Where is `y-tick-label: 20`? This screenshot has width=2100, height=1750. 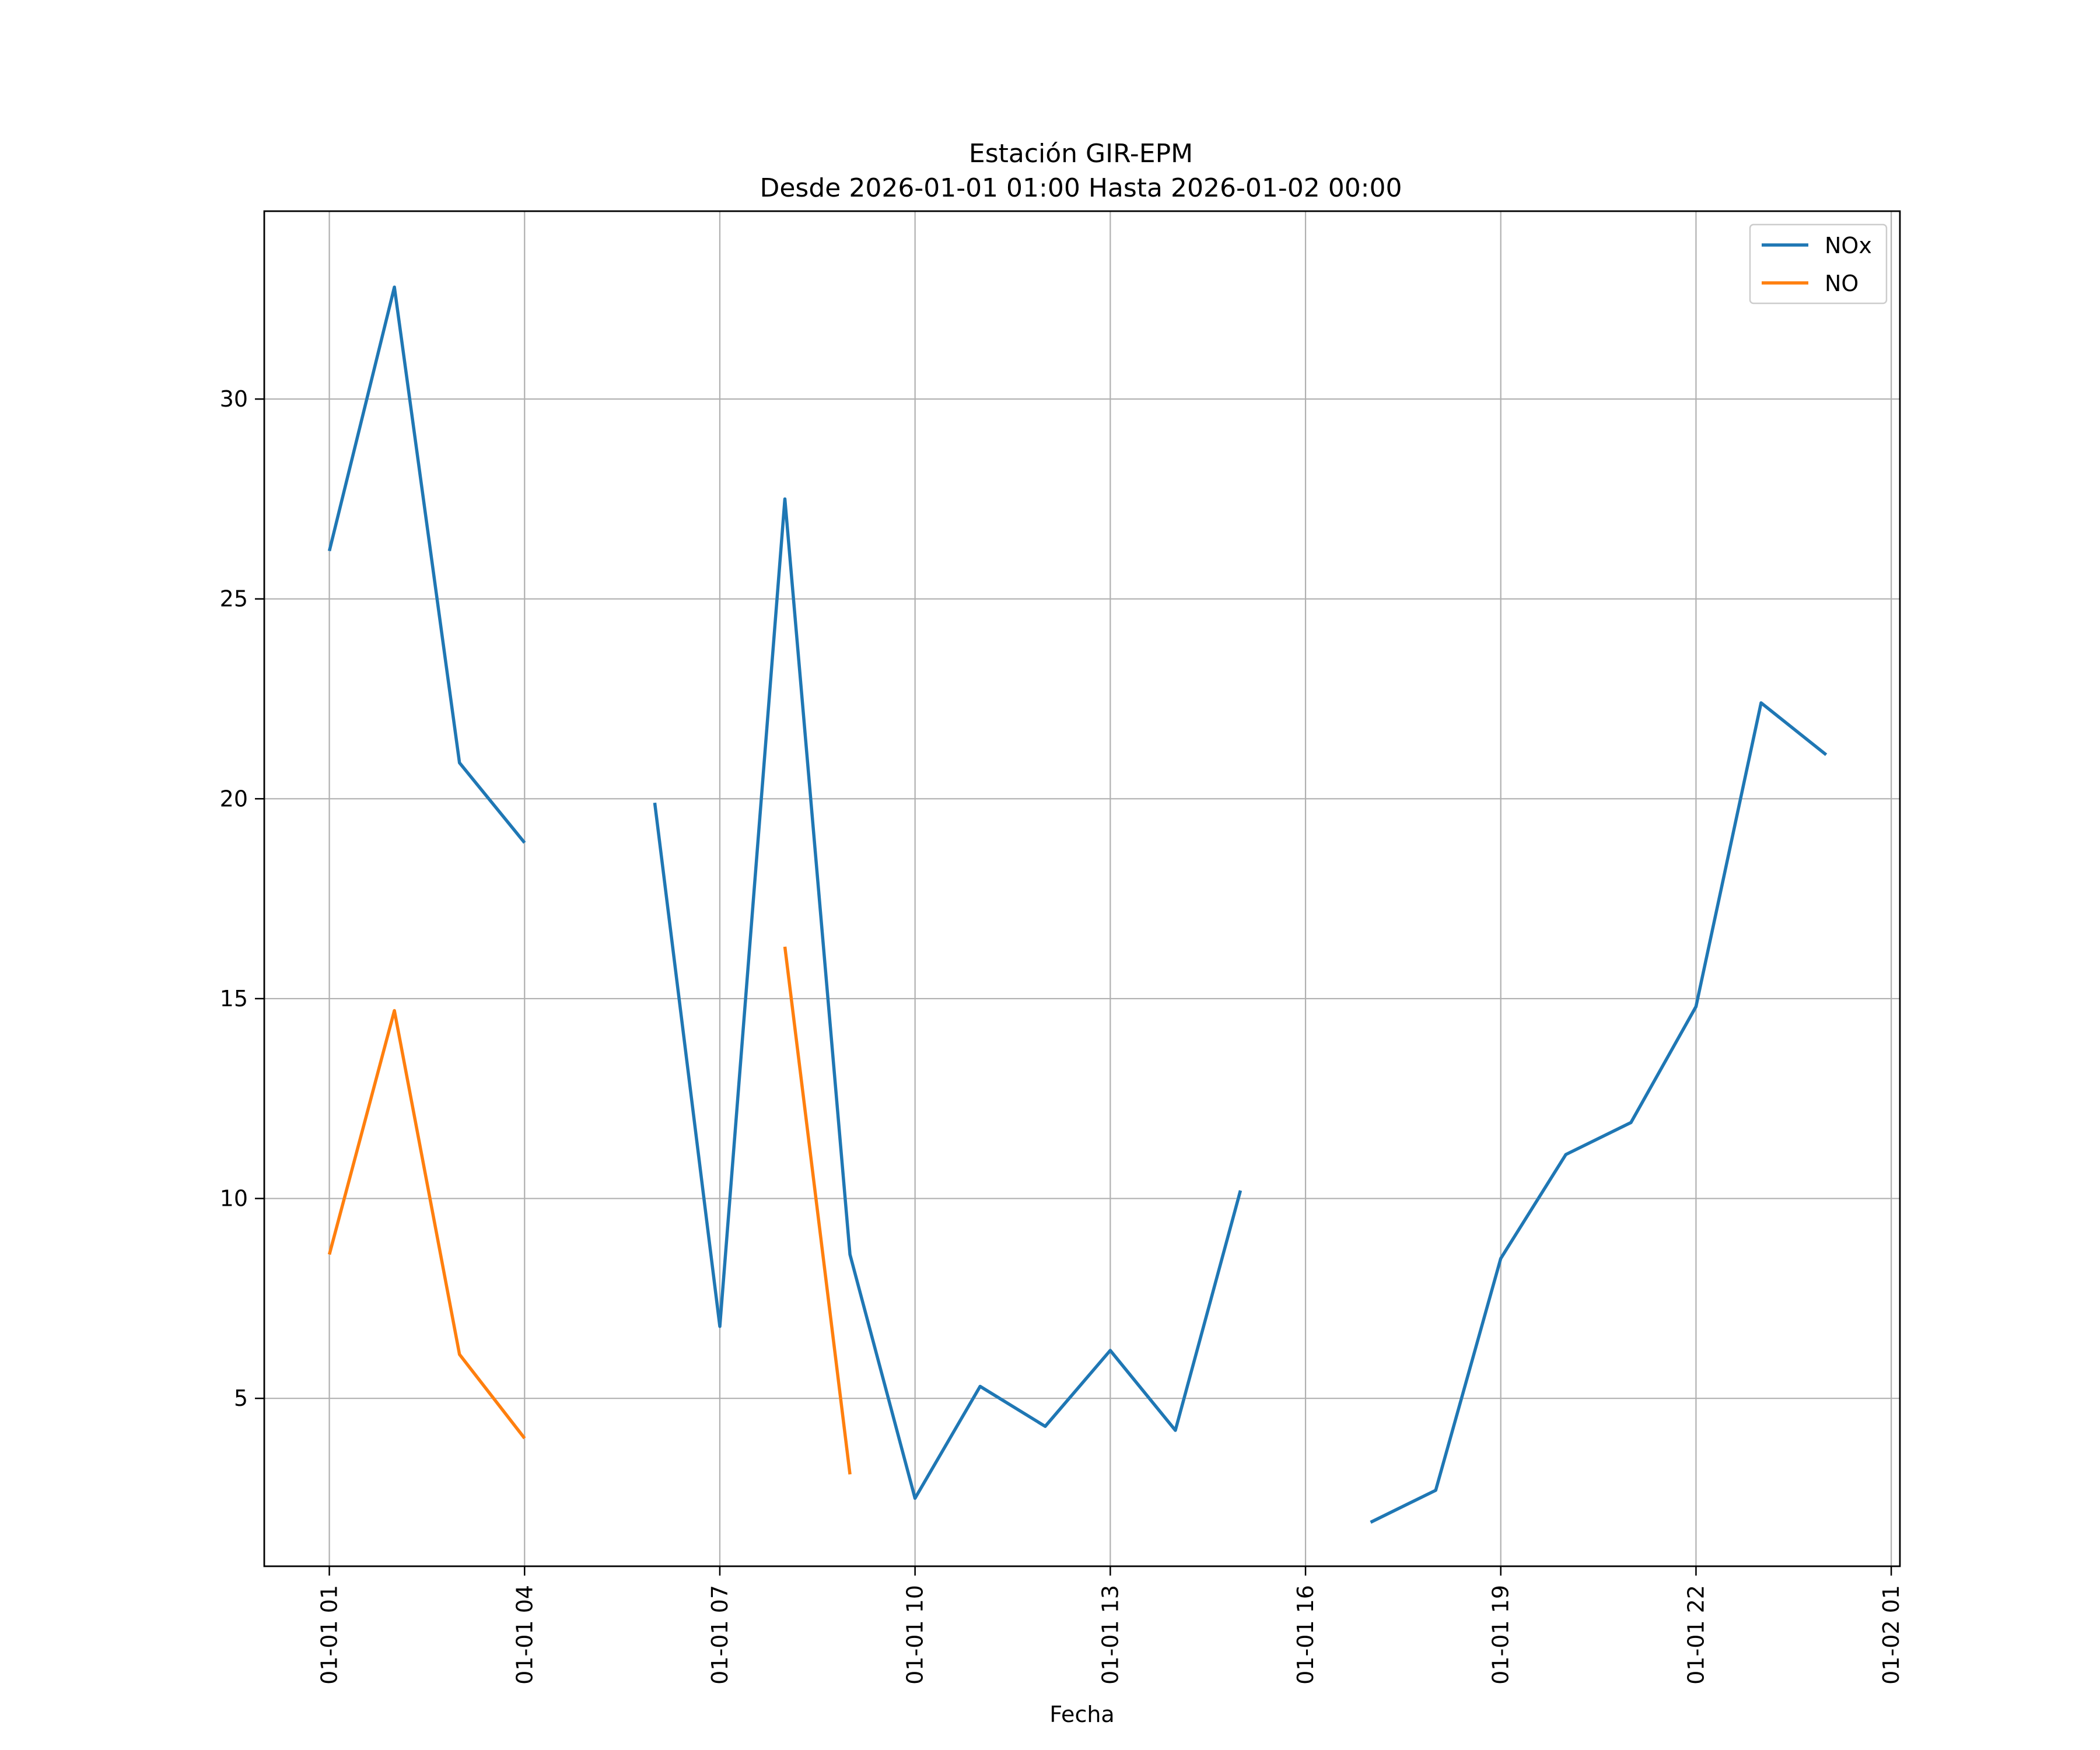 y-tick-label: 20 is located at coordinates (234, 799).